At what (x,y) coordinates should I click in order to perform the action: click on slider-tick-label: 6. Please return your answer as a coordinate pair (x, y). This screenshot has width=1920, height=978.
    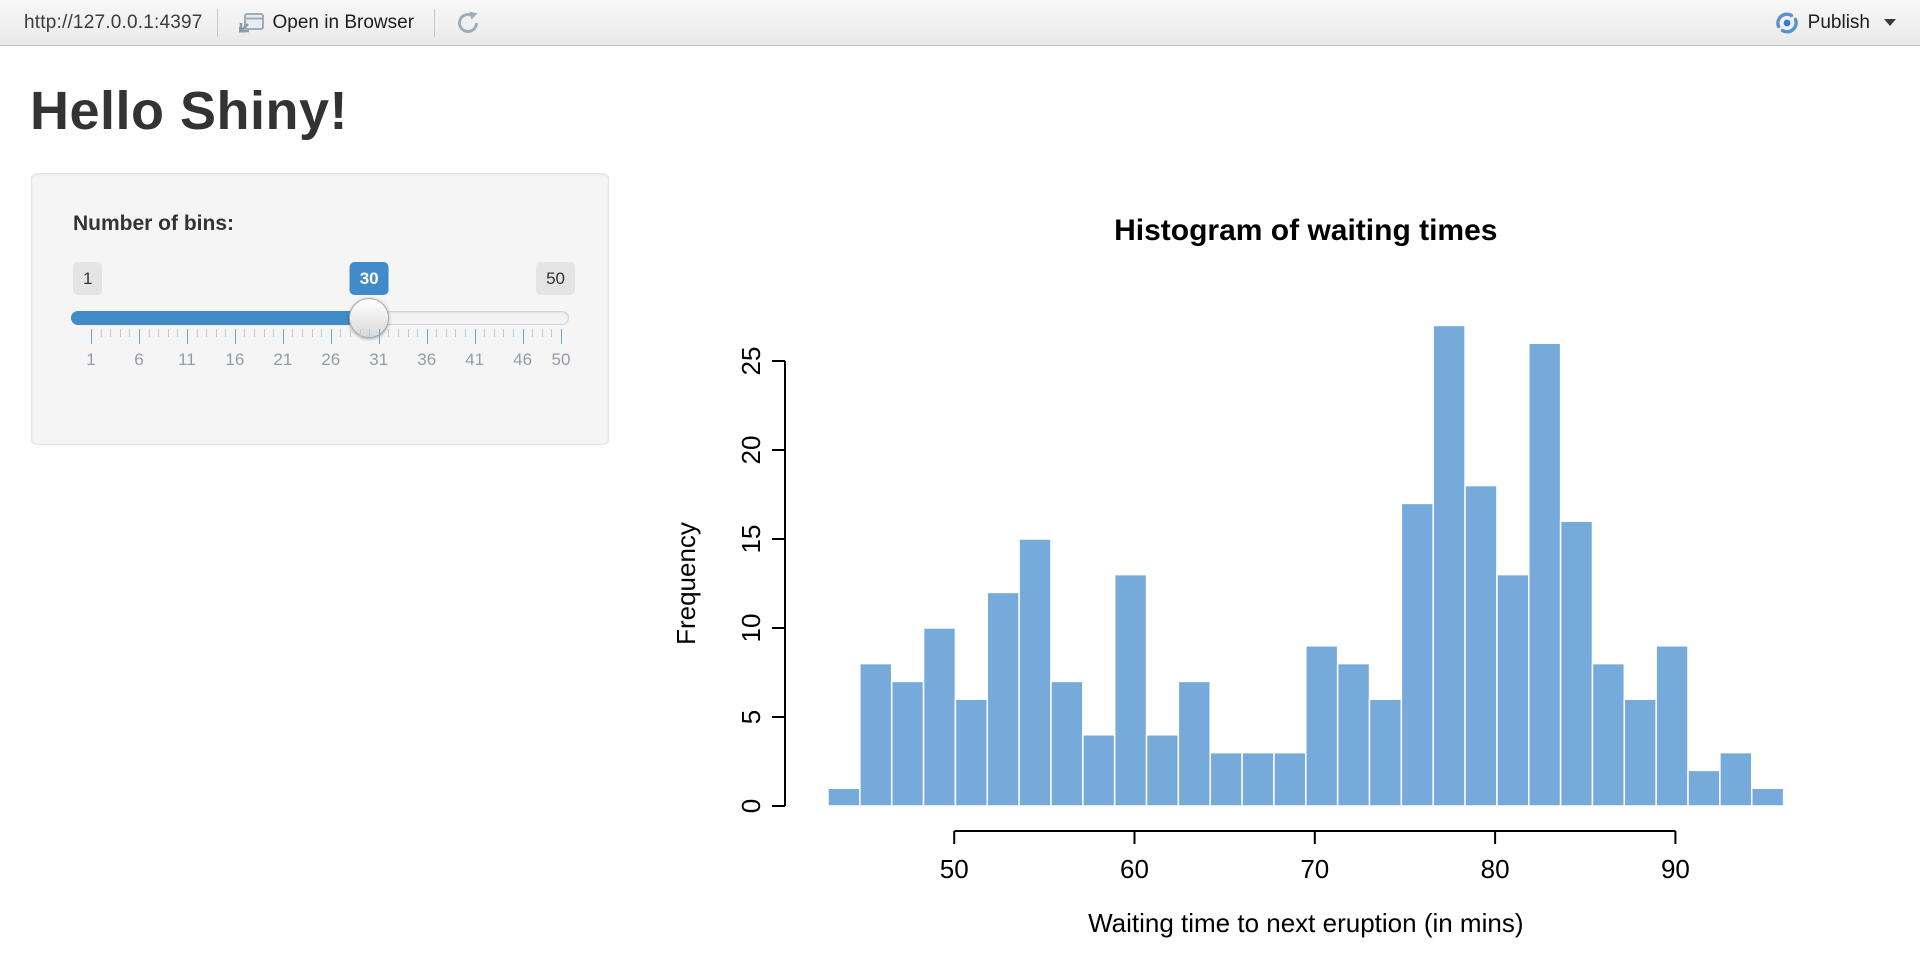
    Looking at the image, I should click on (139, 359).